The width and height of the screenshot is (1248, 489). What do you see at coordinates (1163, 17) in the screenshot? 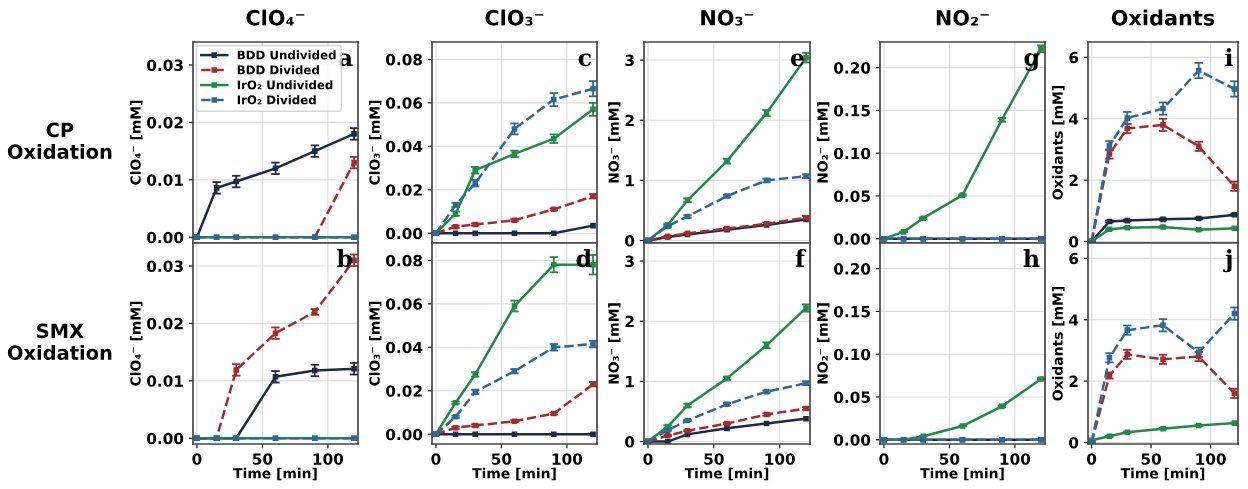
I see `chart-title: Oxidants` at bounding box center [1163, 17].